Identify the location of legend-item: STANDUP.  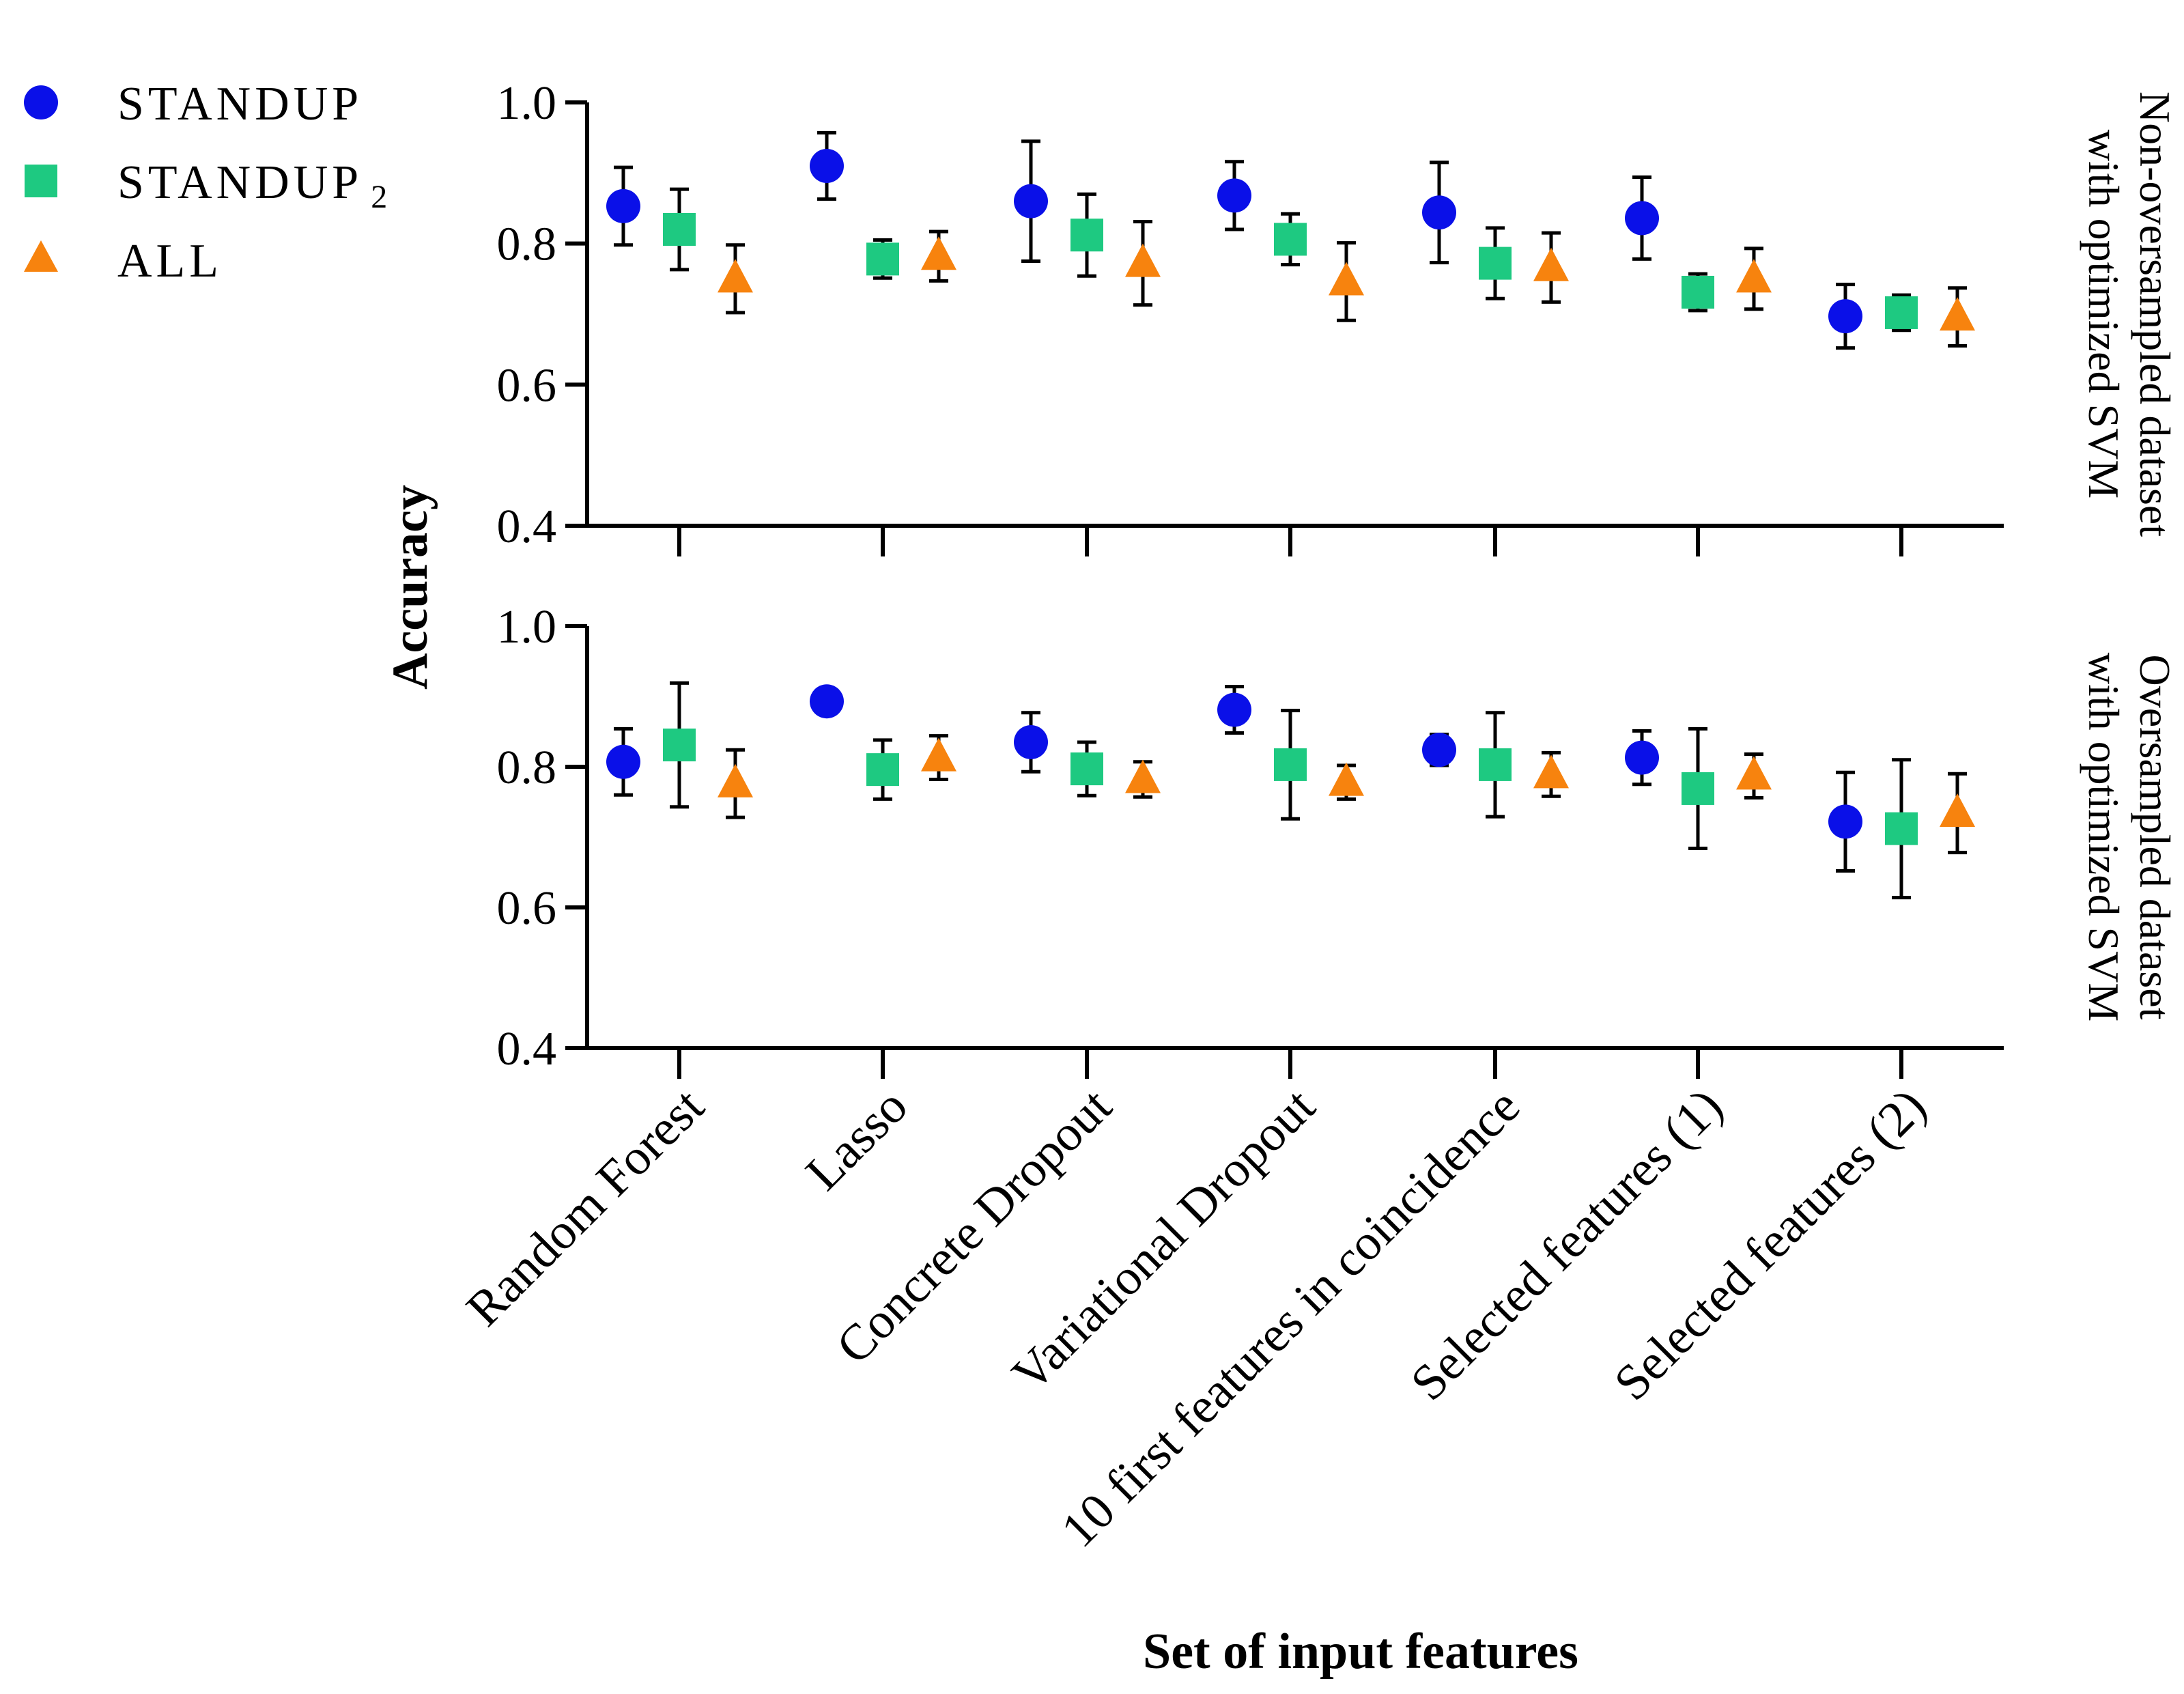
(193, 104).